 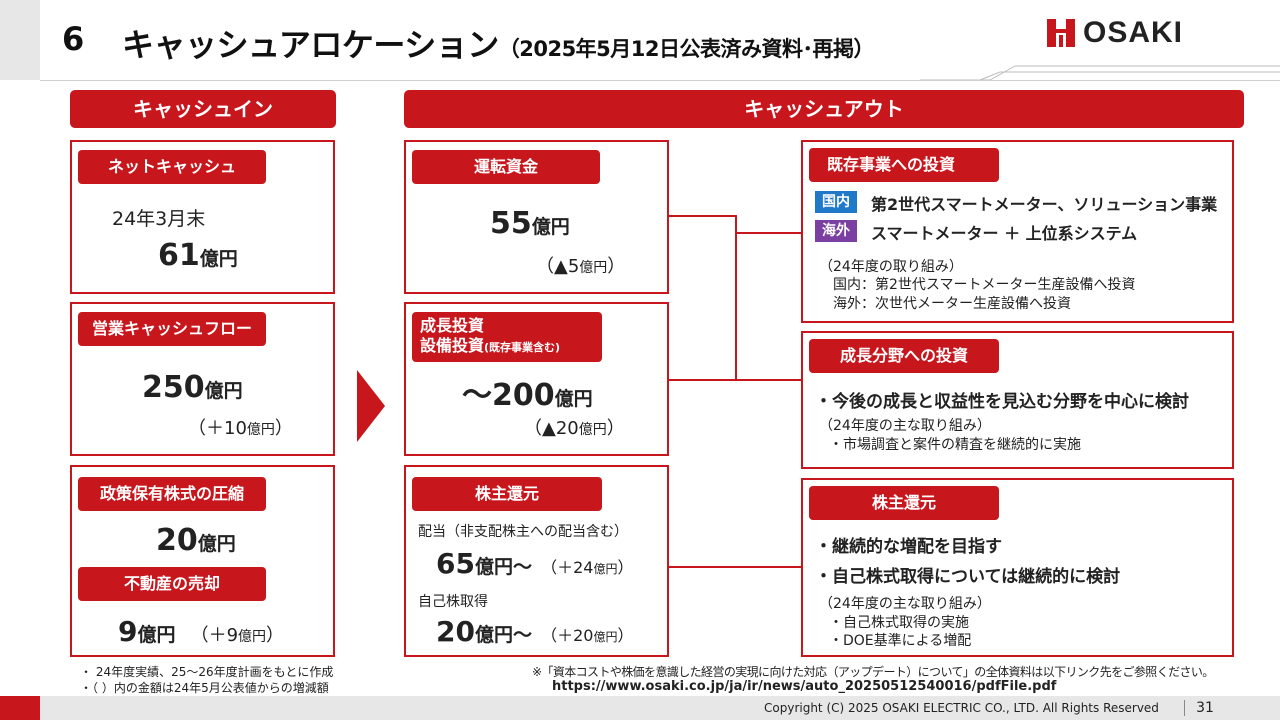 What do you see at coordinates (1100, 73) in the screenshot?
I see `header-decor-lines` at bounding box center [1100, 73].